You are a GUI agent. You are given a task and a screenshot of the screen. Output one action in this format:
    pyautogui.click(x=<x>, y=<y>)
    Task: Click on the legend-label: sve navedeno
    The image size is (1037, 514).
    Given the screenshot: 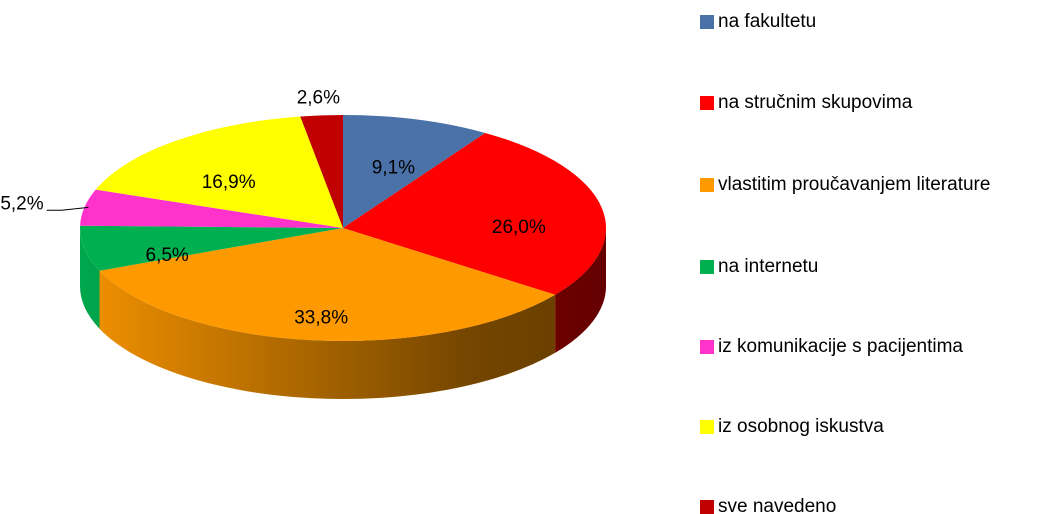 What is the action you would take?
    pyautogui.click(x=777, y=505)
    